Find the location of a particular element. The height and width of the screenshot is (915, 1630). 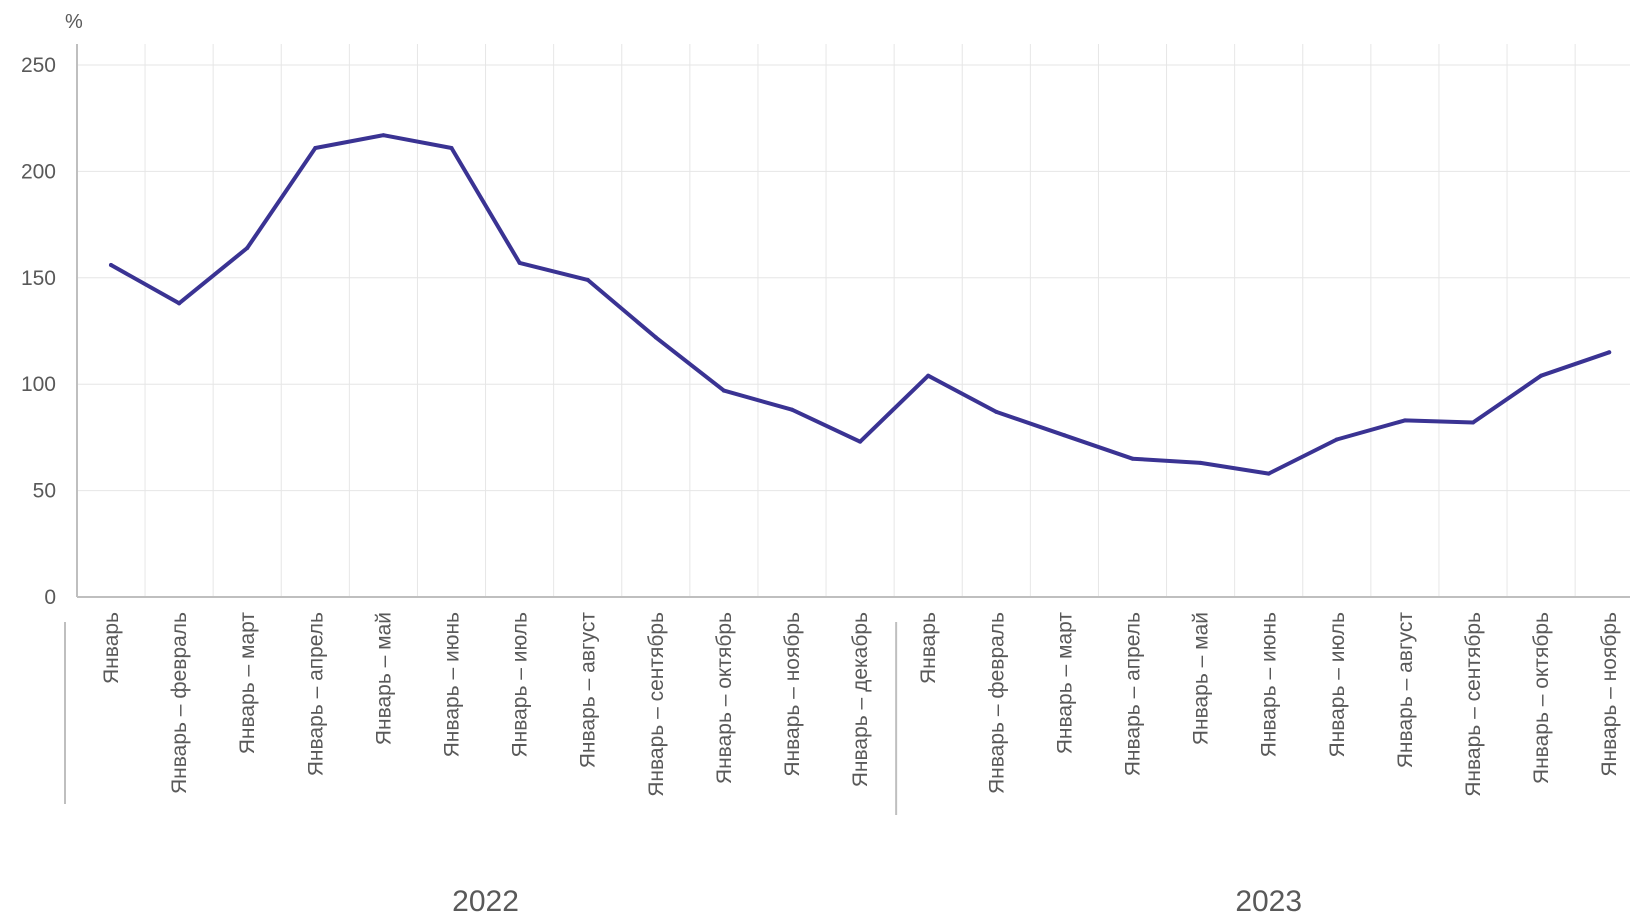

y-axis-ticks: 0 50 100 150 200 250 is located at coordinates (38, 331).